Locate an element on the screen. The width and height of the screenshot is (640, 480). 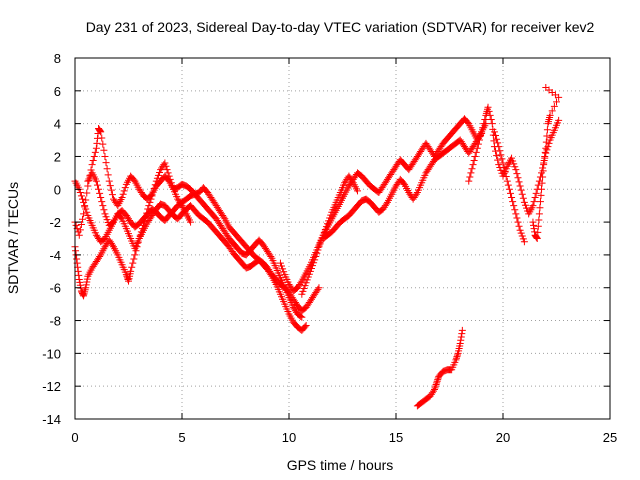
y-axis-title: SDTVAR / TECUs is located at coordinates (13, 238).